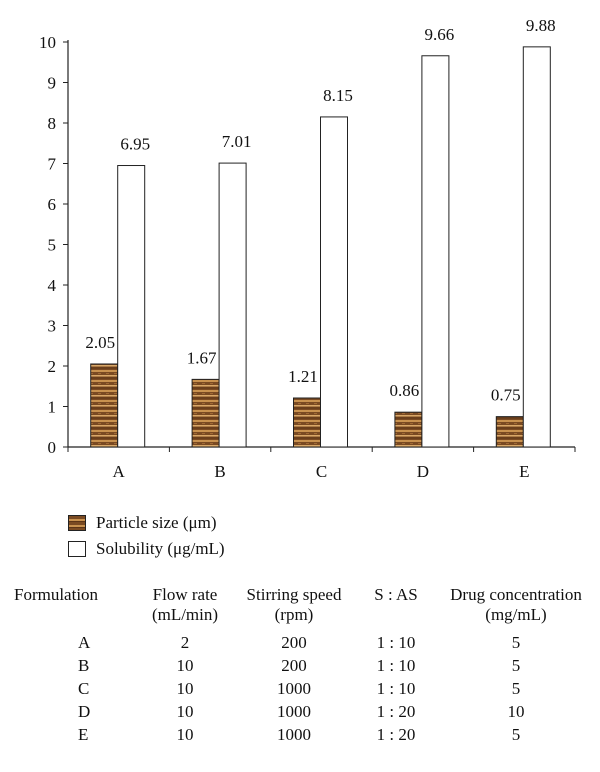 This screenshot has width=600, height=772. Describe the element at coordinates (84, 711) in the screenshot. I see `table-cell: D` at that location.